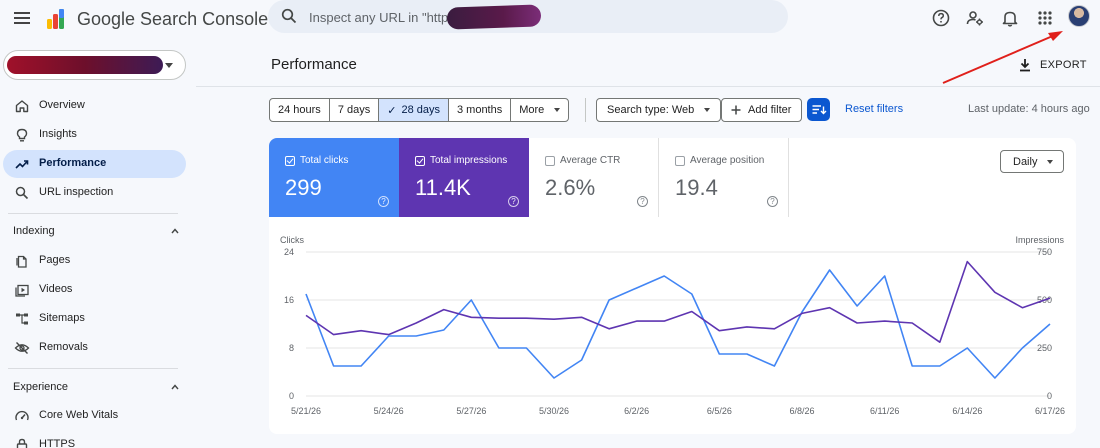  I want to click on redacted-url, so click(494, 17).